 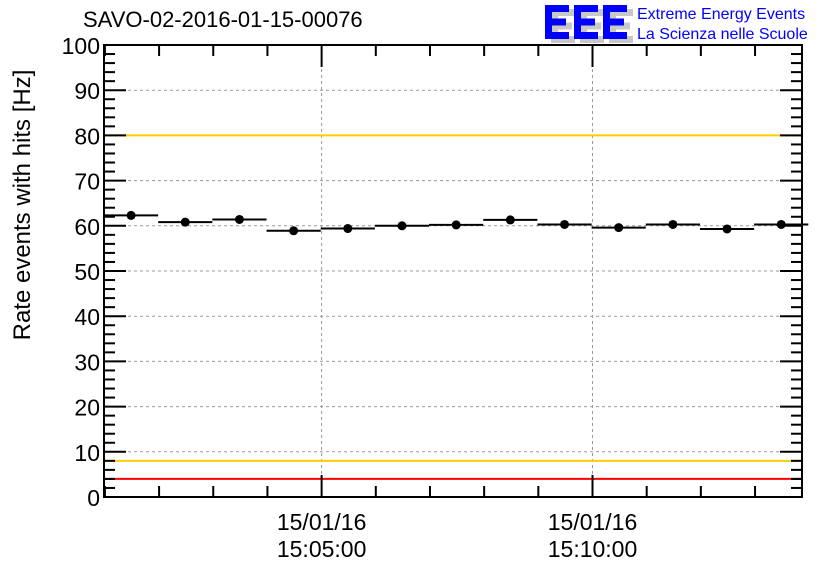 I want to click on y-tick-label: 60, so click(x=87, y=227).